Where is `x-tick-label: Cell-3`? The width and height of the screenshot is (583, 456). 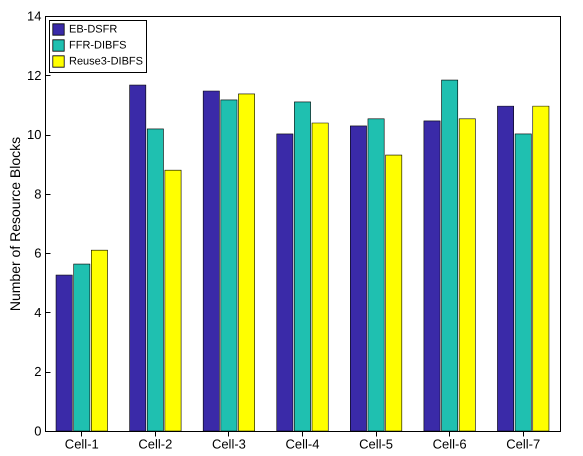 x-tick-label: Cell-3 is located at coordinates (229, 444).